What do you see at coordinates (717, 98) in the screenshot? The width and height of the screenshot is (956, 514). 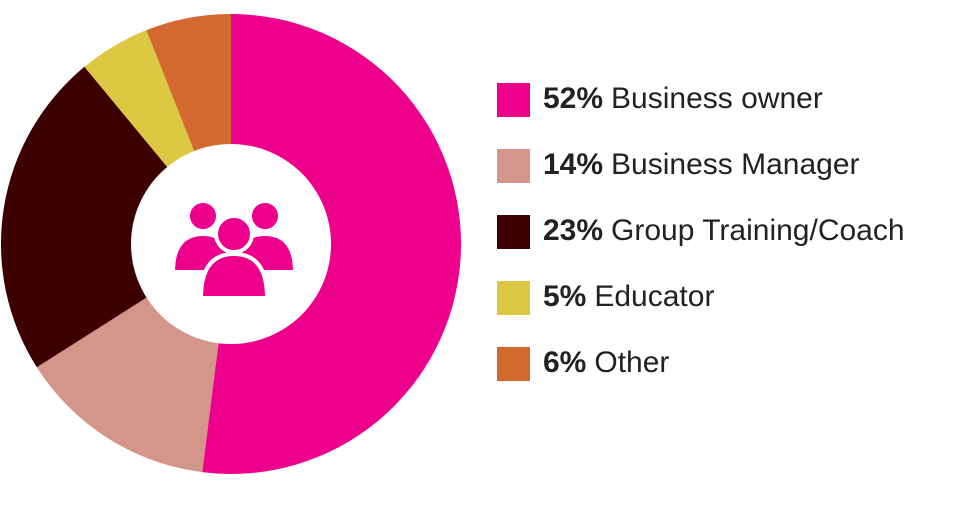 I see `legend-name: Business owner` at bounding box center [717, 98].